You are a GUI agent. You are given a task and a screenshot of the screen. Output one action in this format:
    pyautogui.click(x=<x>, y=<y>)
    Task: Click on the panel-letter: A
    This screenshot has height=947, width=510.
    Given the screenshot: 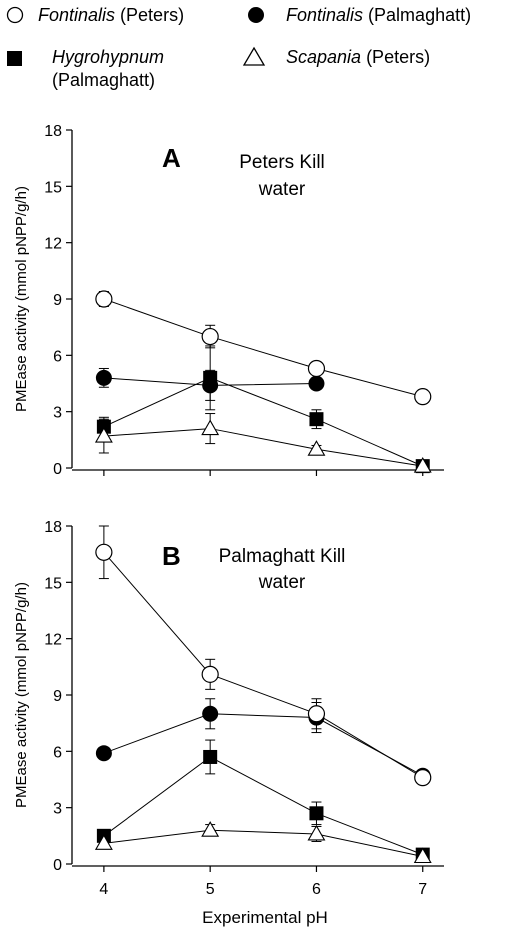 What is the action you would take?
    pyautogui.click(x=171, y=158)
    